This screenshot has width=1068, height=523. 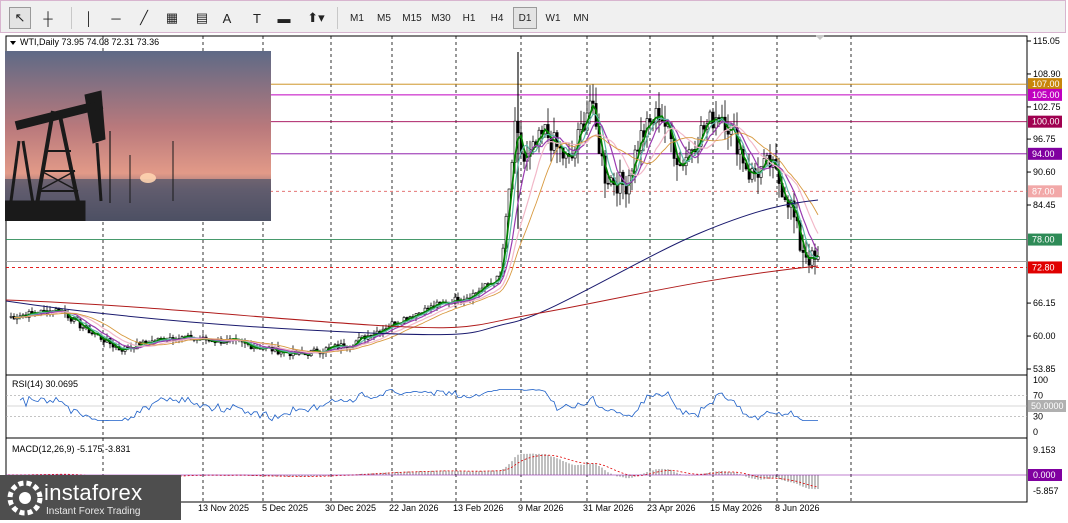 I want to click on date-axis-label: 5 Dec 2025, so click(x=285, y=508).